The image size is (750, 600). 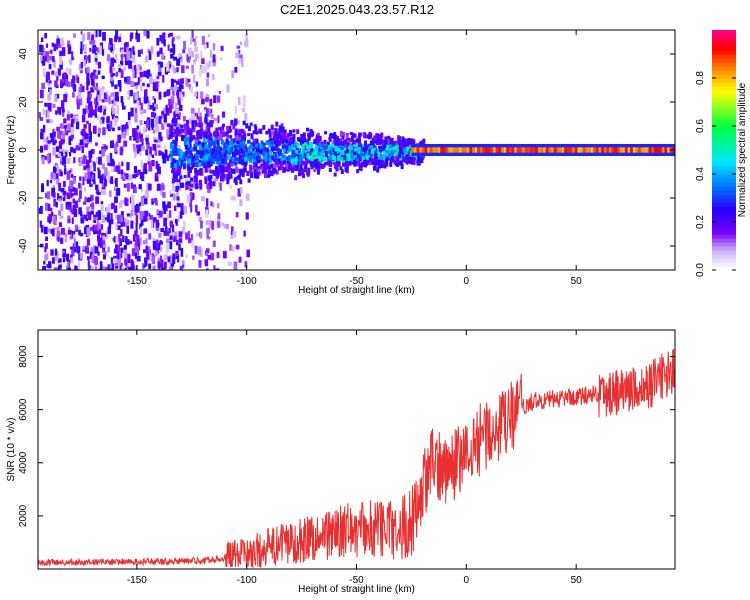 I want to click on x-tick-label: -150, so click(x=137, y=281).